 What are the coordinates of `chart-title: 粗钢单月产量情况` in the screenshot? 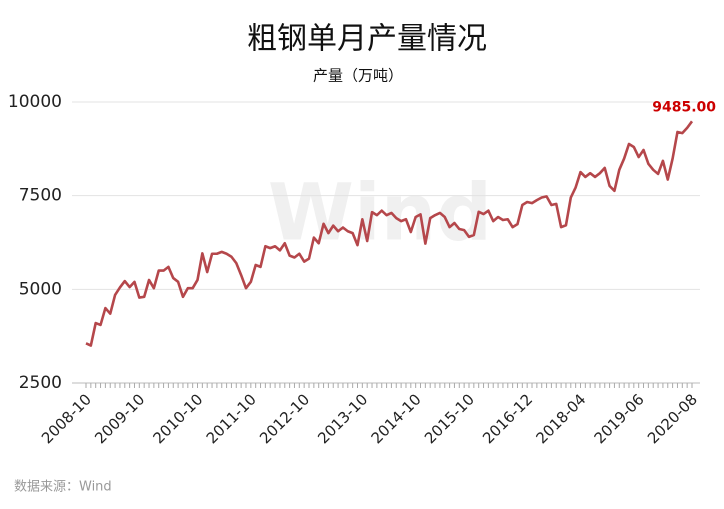 It's located at (367, 39).